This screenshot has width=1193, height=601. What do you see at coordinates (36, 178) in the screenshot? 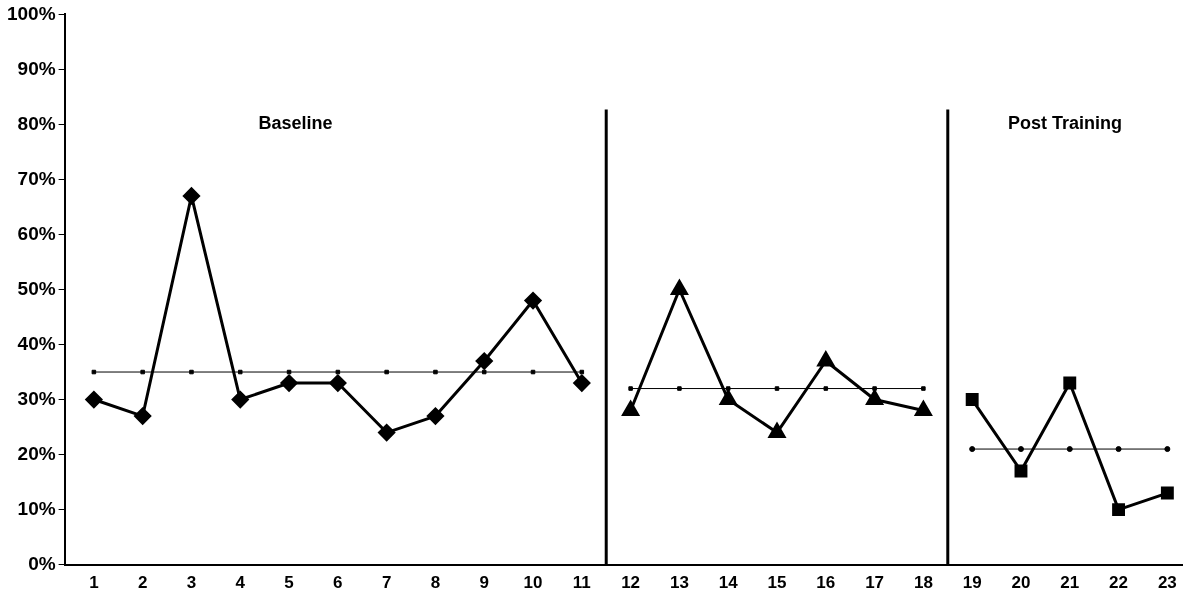
I see `y-tick-label: 70%` at bounding box center [36, 178].